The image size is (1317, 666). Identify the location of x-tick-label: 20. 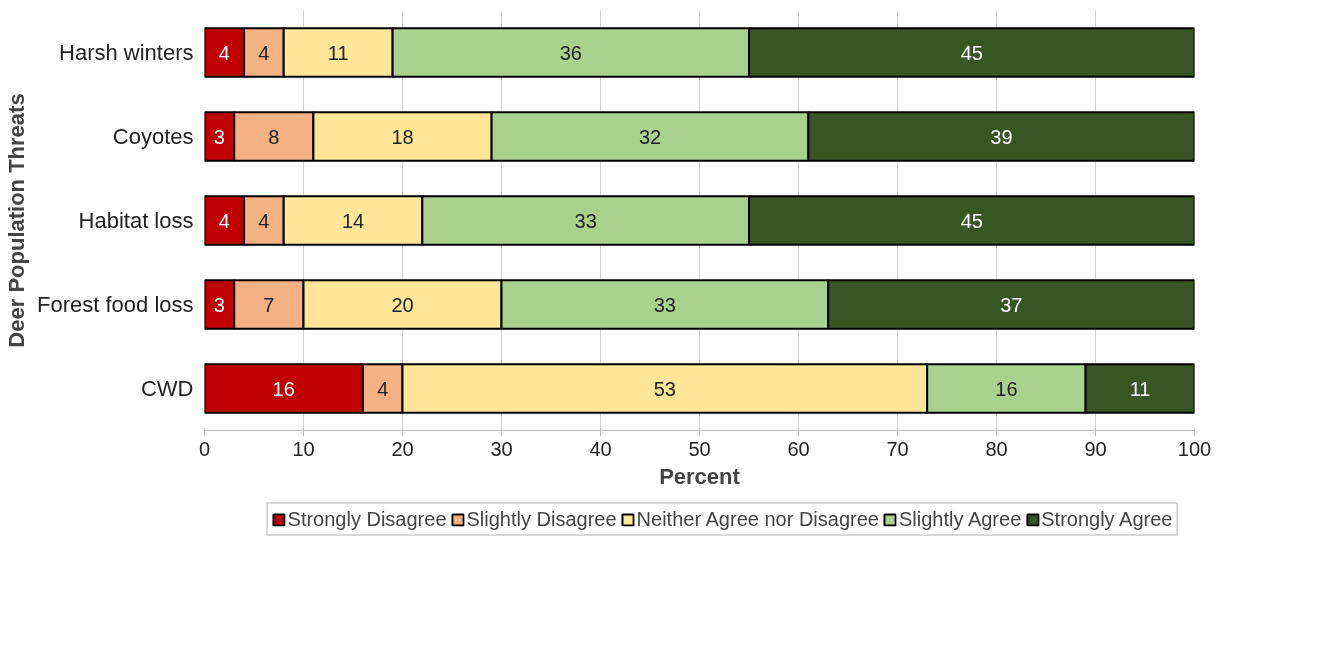
(402, 448).